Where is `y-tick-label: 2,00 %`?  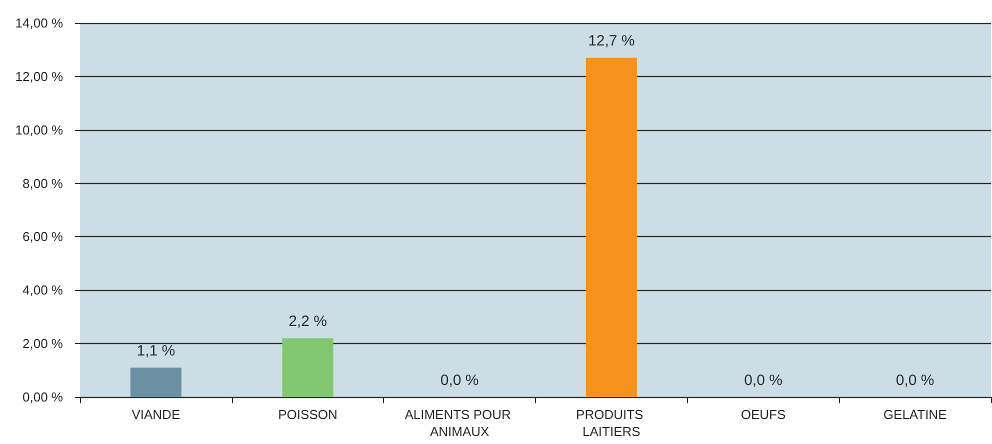
y-tick-label: 2,00 % is located at coordinates (43, 344).